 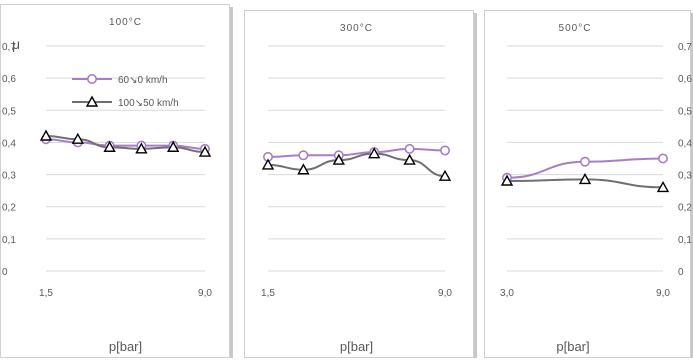 I want to click on panel-title: 500°C, so click(x=575, y=28).